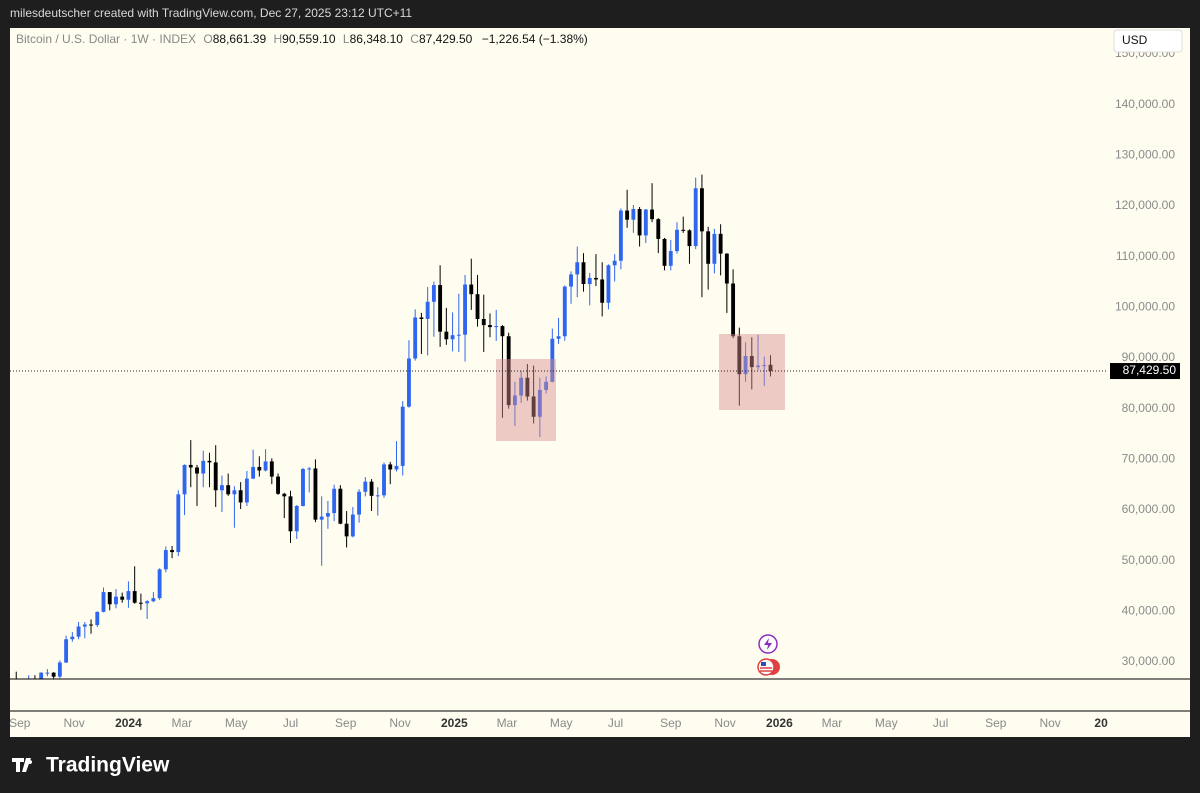  I want to click on change: −1,226.54 (−1.38%), so click(535, 39).